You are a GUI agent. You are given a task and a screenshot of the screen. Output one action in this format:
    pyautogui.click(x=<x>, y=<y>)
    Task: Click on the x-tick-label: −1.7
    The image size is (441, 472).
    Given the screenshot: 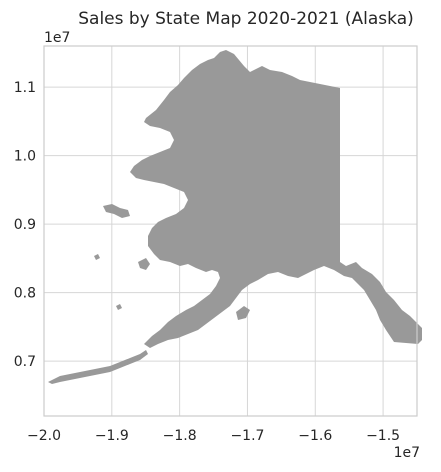 What is the action you would take?
    pyautogui.click(x=247, y=436)
    